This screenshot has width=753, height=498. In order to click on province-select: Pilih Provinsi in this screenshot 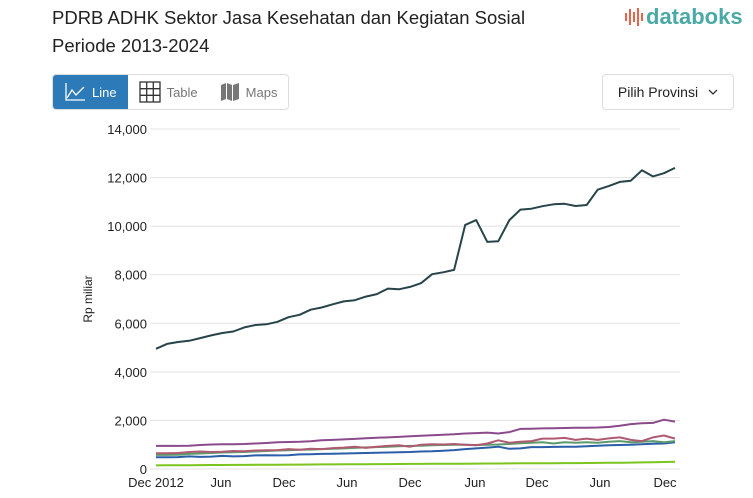, I will do `click(668, 92)`.